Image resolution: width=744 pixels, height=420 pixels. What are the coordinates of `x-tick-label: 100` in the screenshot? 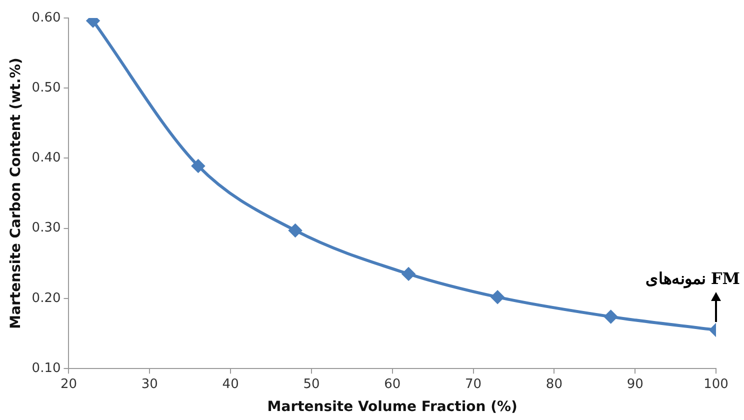 It's located at (716, 384).